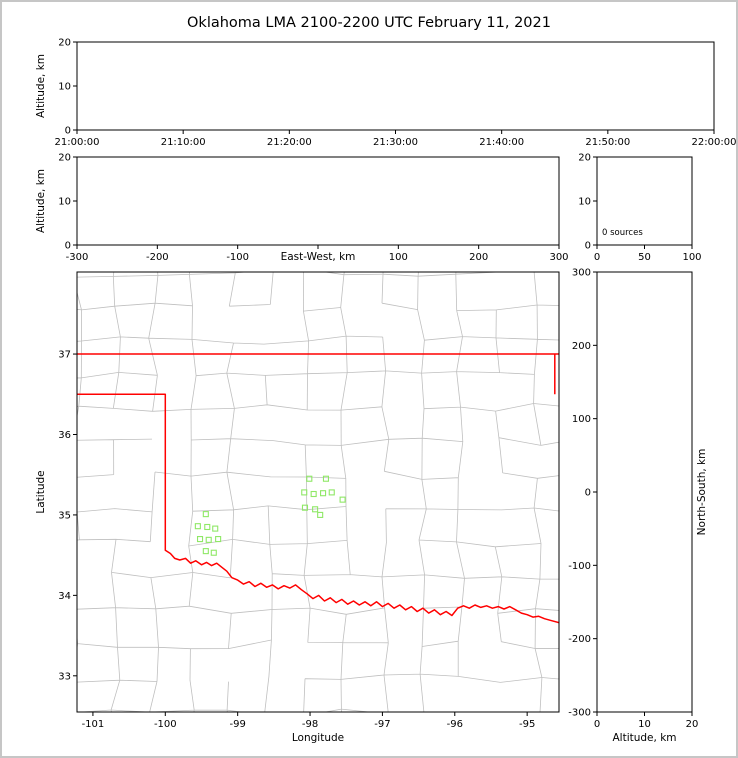 This screenshot has width=738, height=758. Describe the element at coordinates (318, 738) in the screenshot. I see `x-axis-label: Longitude` at that location.